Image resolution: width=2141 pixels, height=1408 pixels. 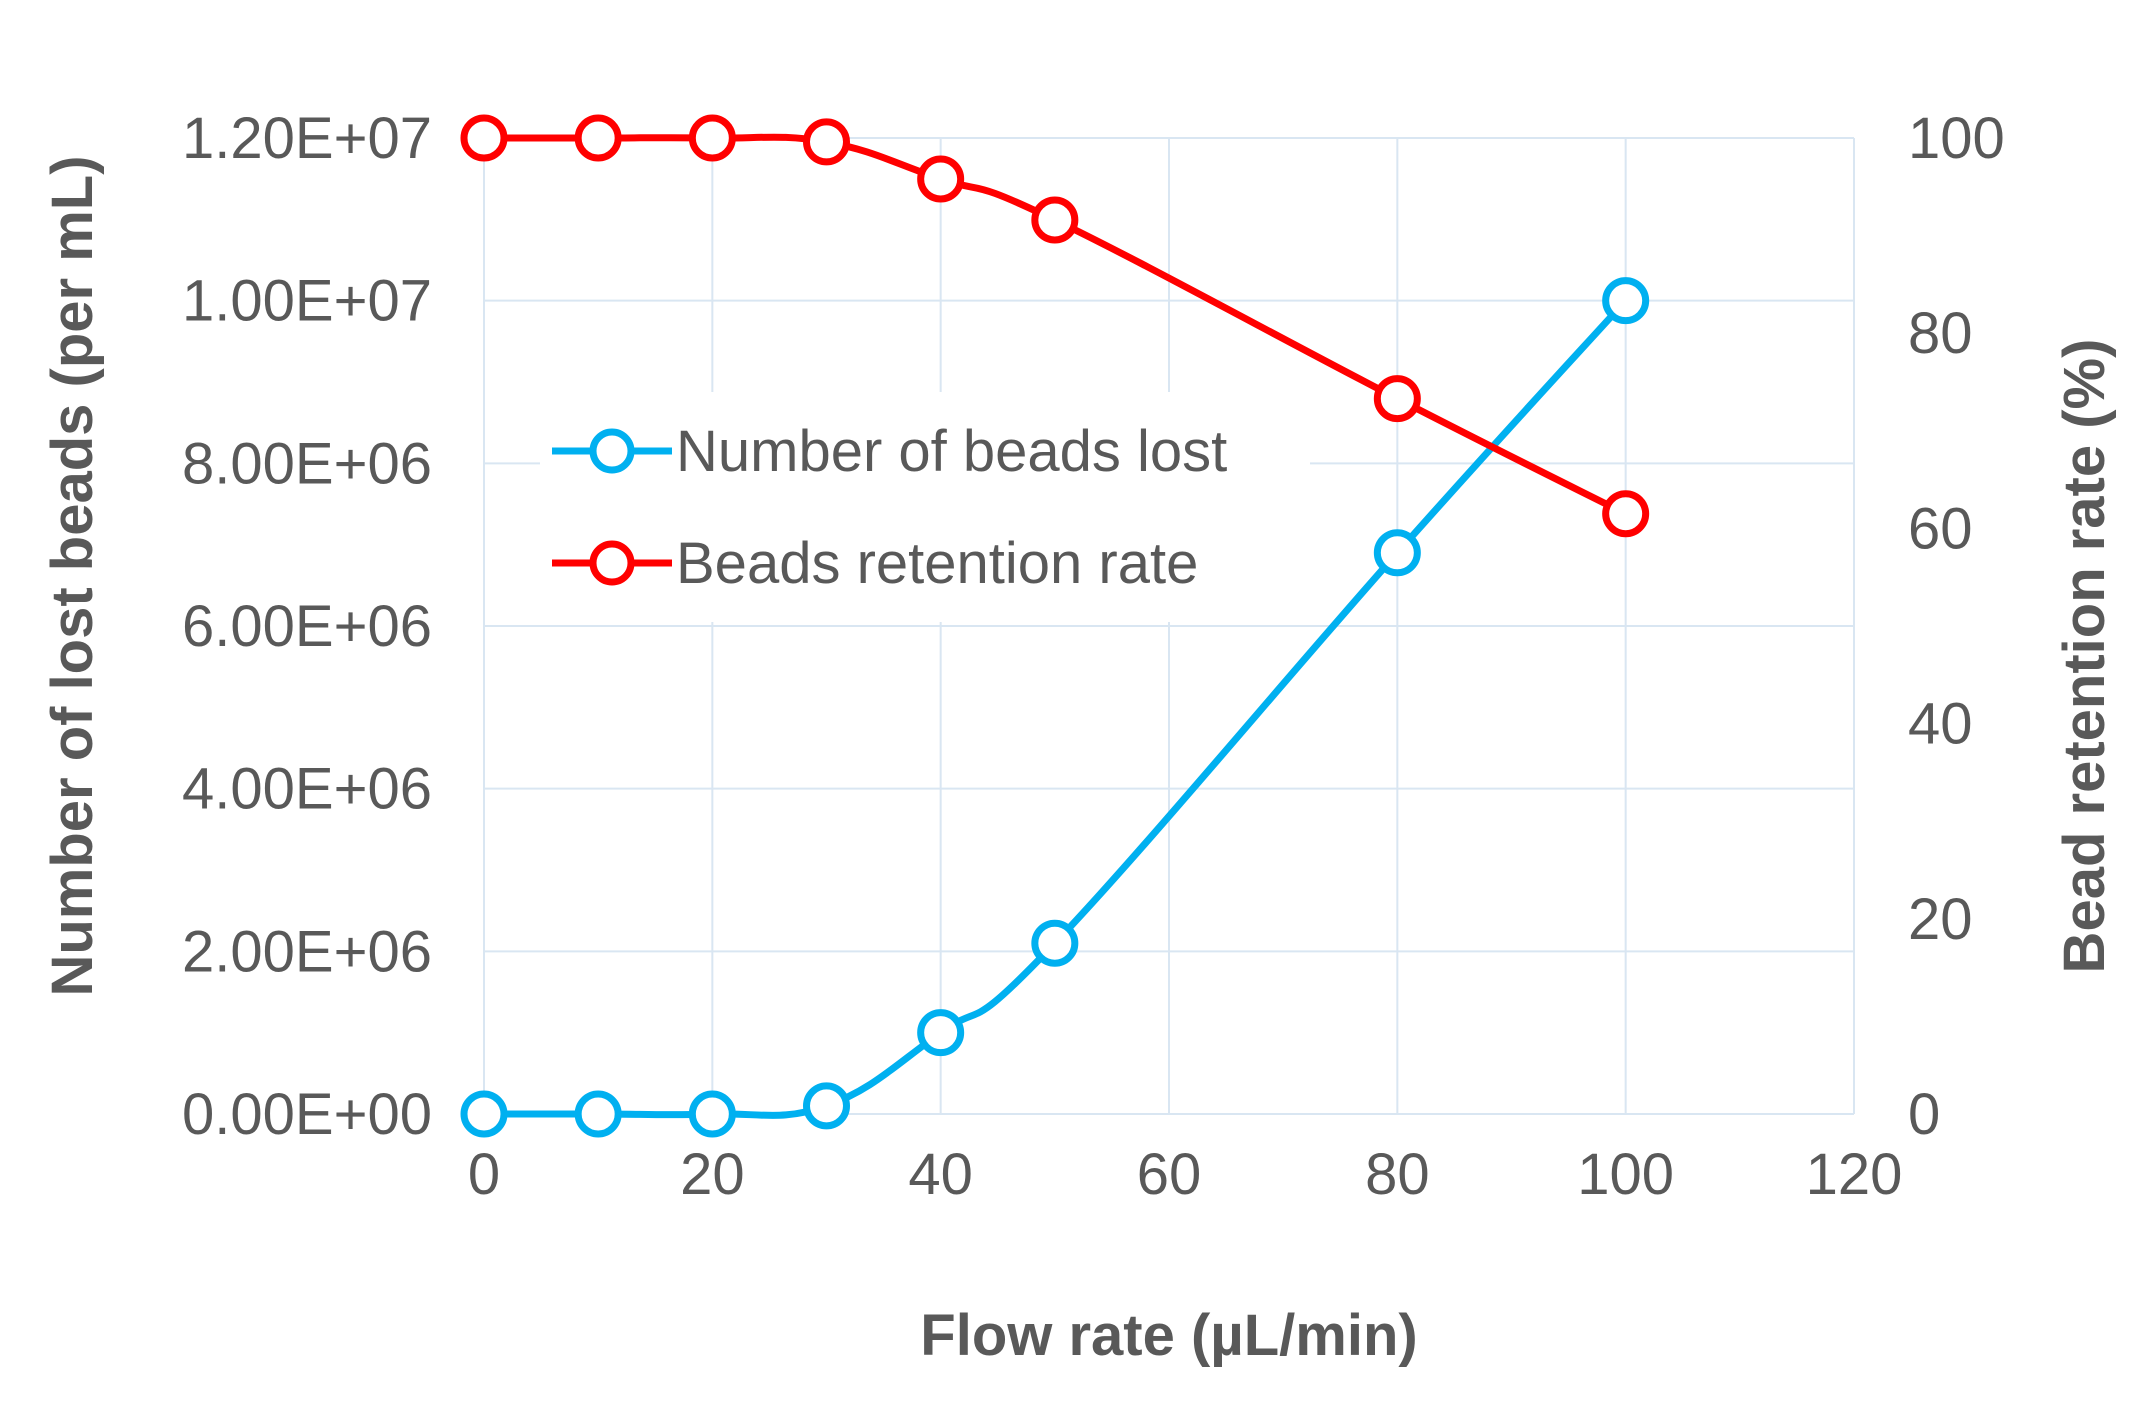 I want to click on y2-axis-title: Bead retention rate (%), so click(x=2084, y=656).